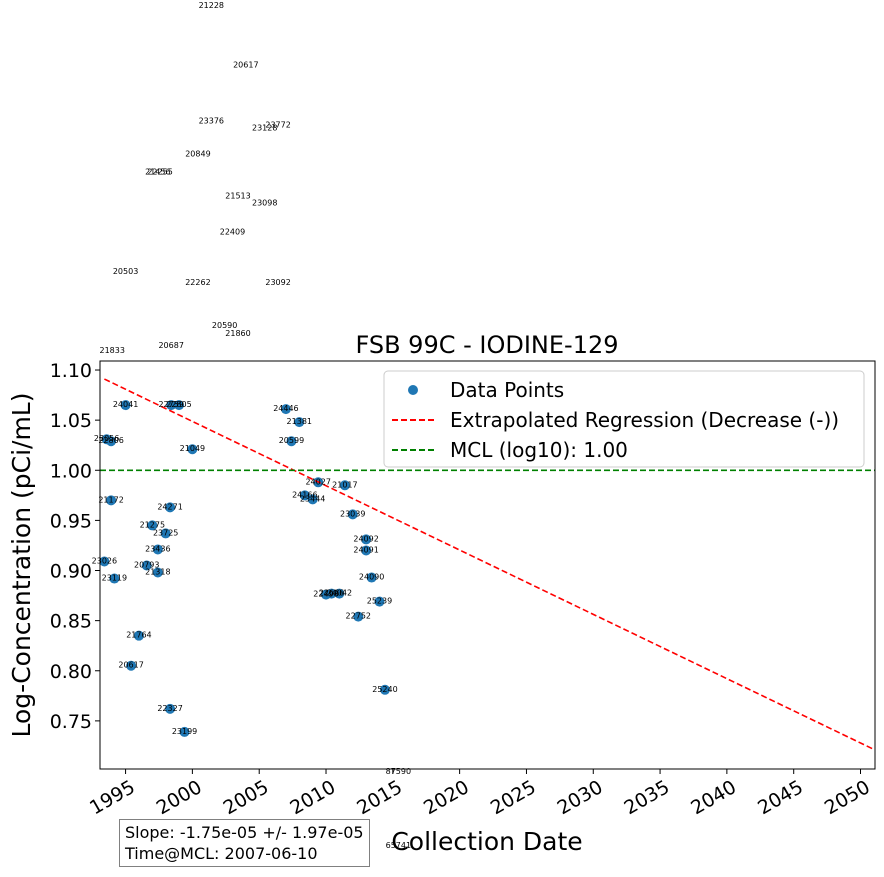 The height and width of the screenshot is (877, 884). I want to click on outlier-label: 20849, so click(197, 153).